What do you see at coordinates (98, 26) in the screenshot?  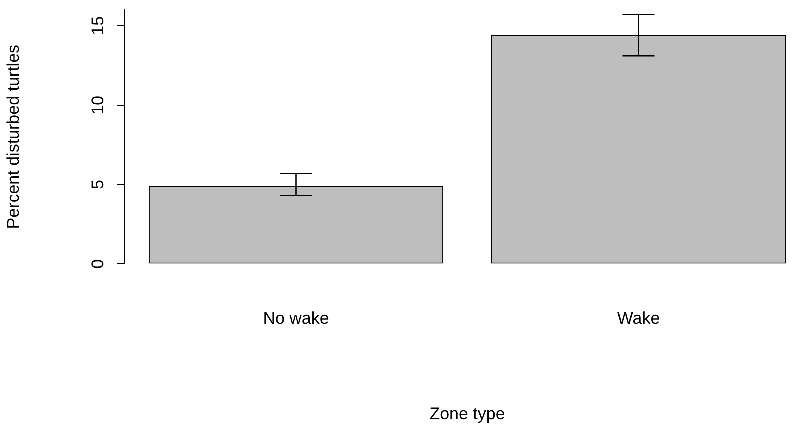 I see `y-tick-label: 15` at bounding box center [98, 26].